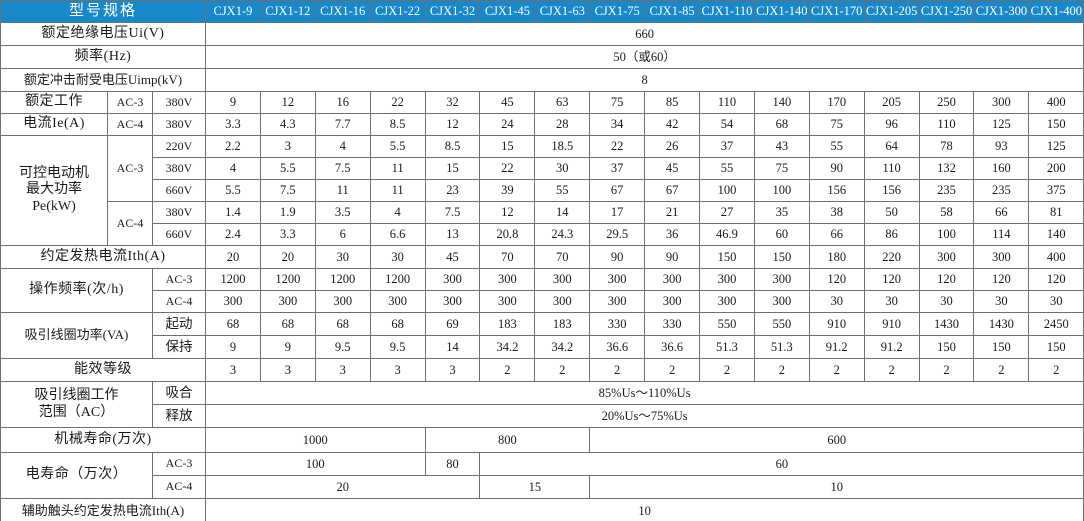  What do you see at coordinates (1056, 212) in the screenshot?
I see `cell-pe-ac4-380-15: 81` at bounding box center [1056, 212].